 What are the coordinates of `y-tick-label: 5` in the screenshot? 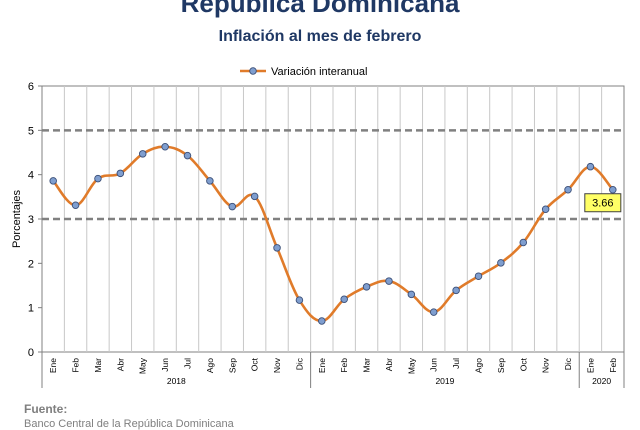 It's located at (31, 131).